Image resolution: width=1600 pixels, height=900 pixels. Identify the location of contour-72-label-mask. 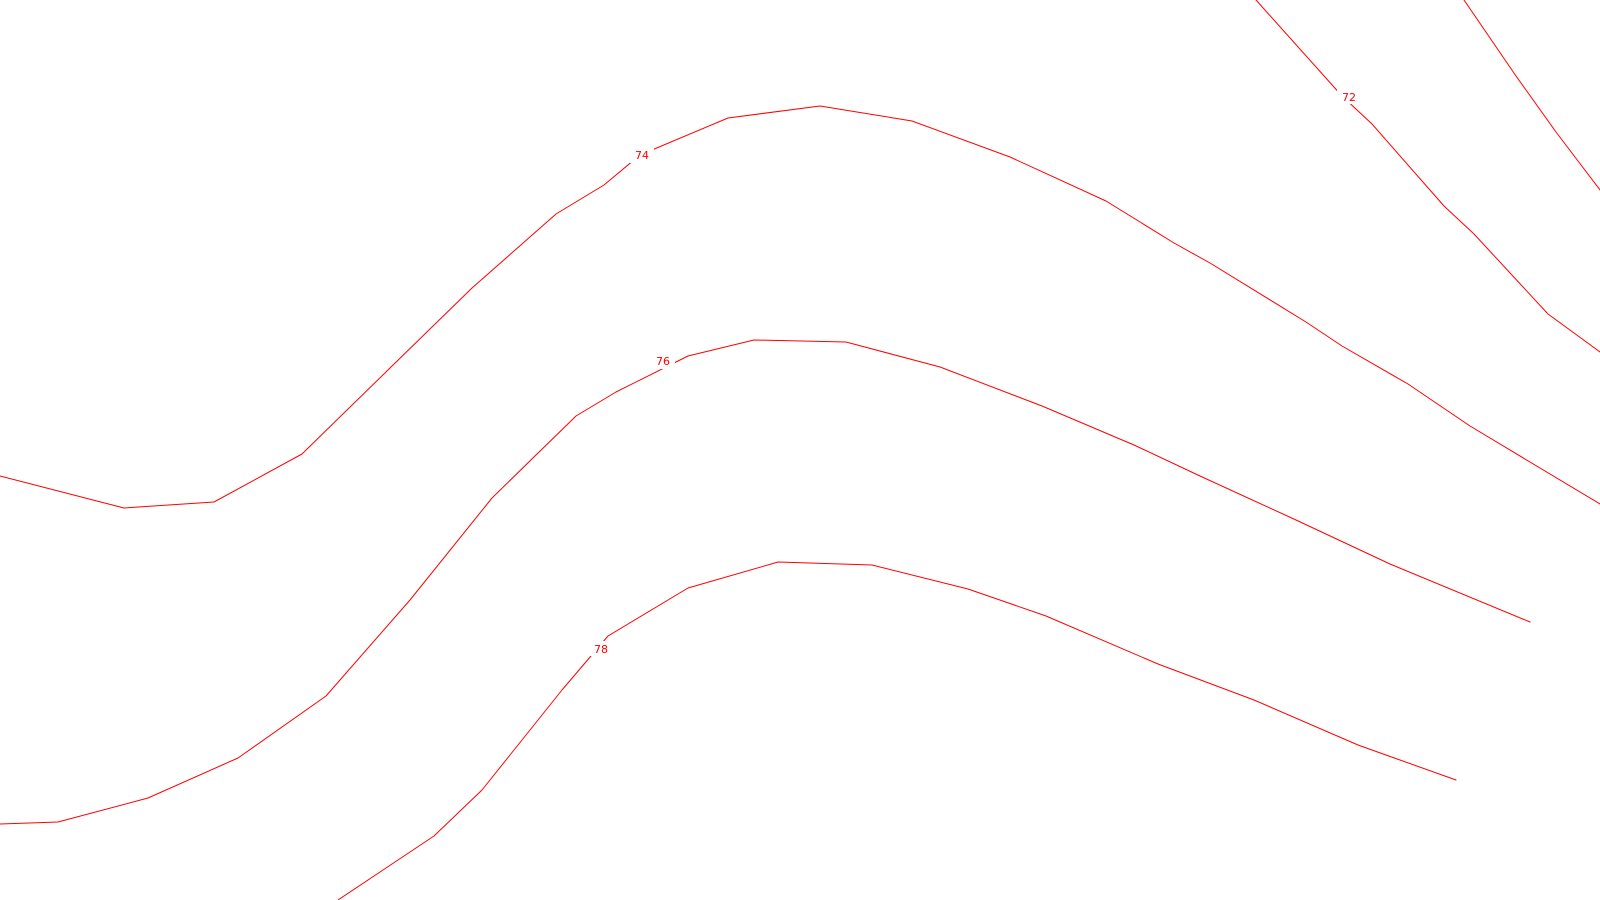
(1349, 96).